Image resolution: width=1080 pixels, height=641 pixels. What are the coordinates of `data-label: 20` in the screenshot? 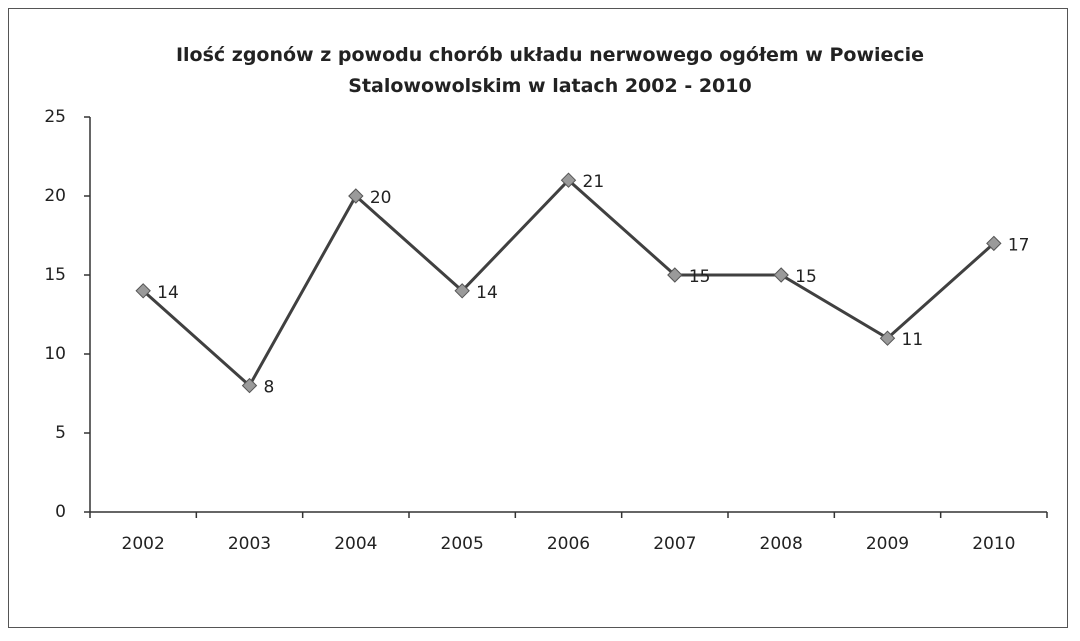 It's located at (381, 198).